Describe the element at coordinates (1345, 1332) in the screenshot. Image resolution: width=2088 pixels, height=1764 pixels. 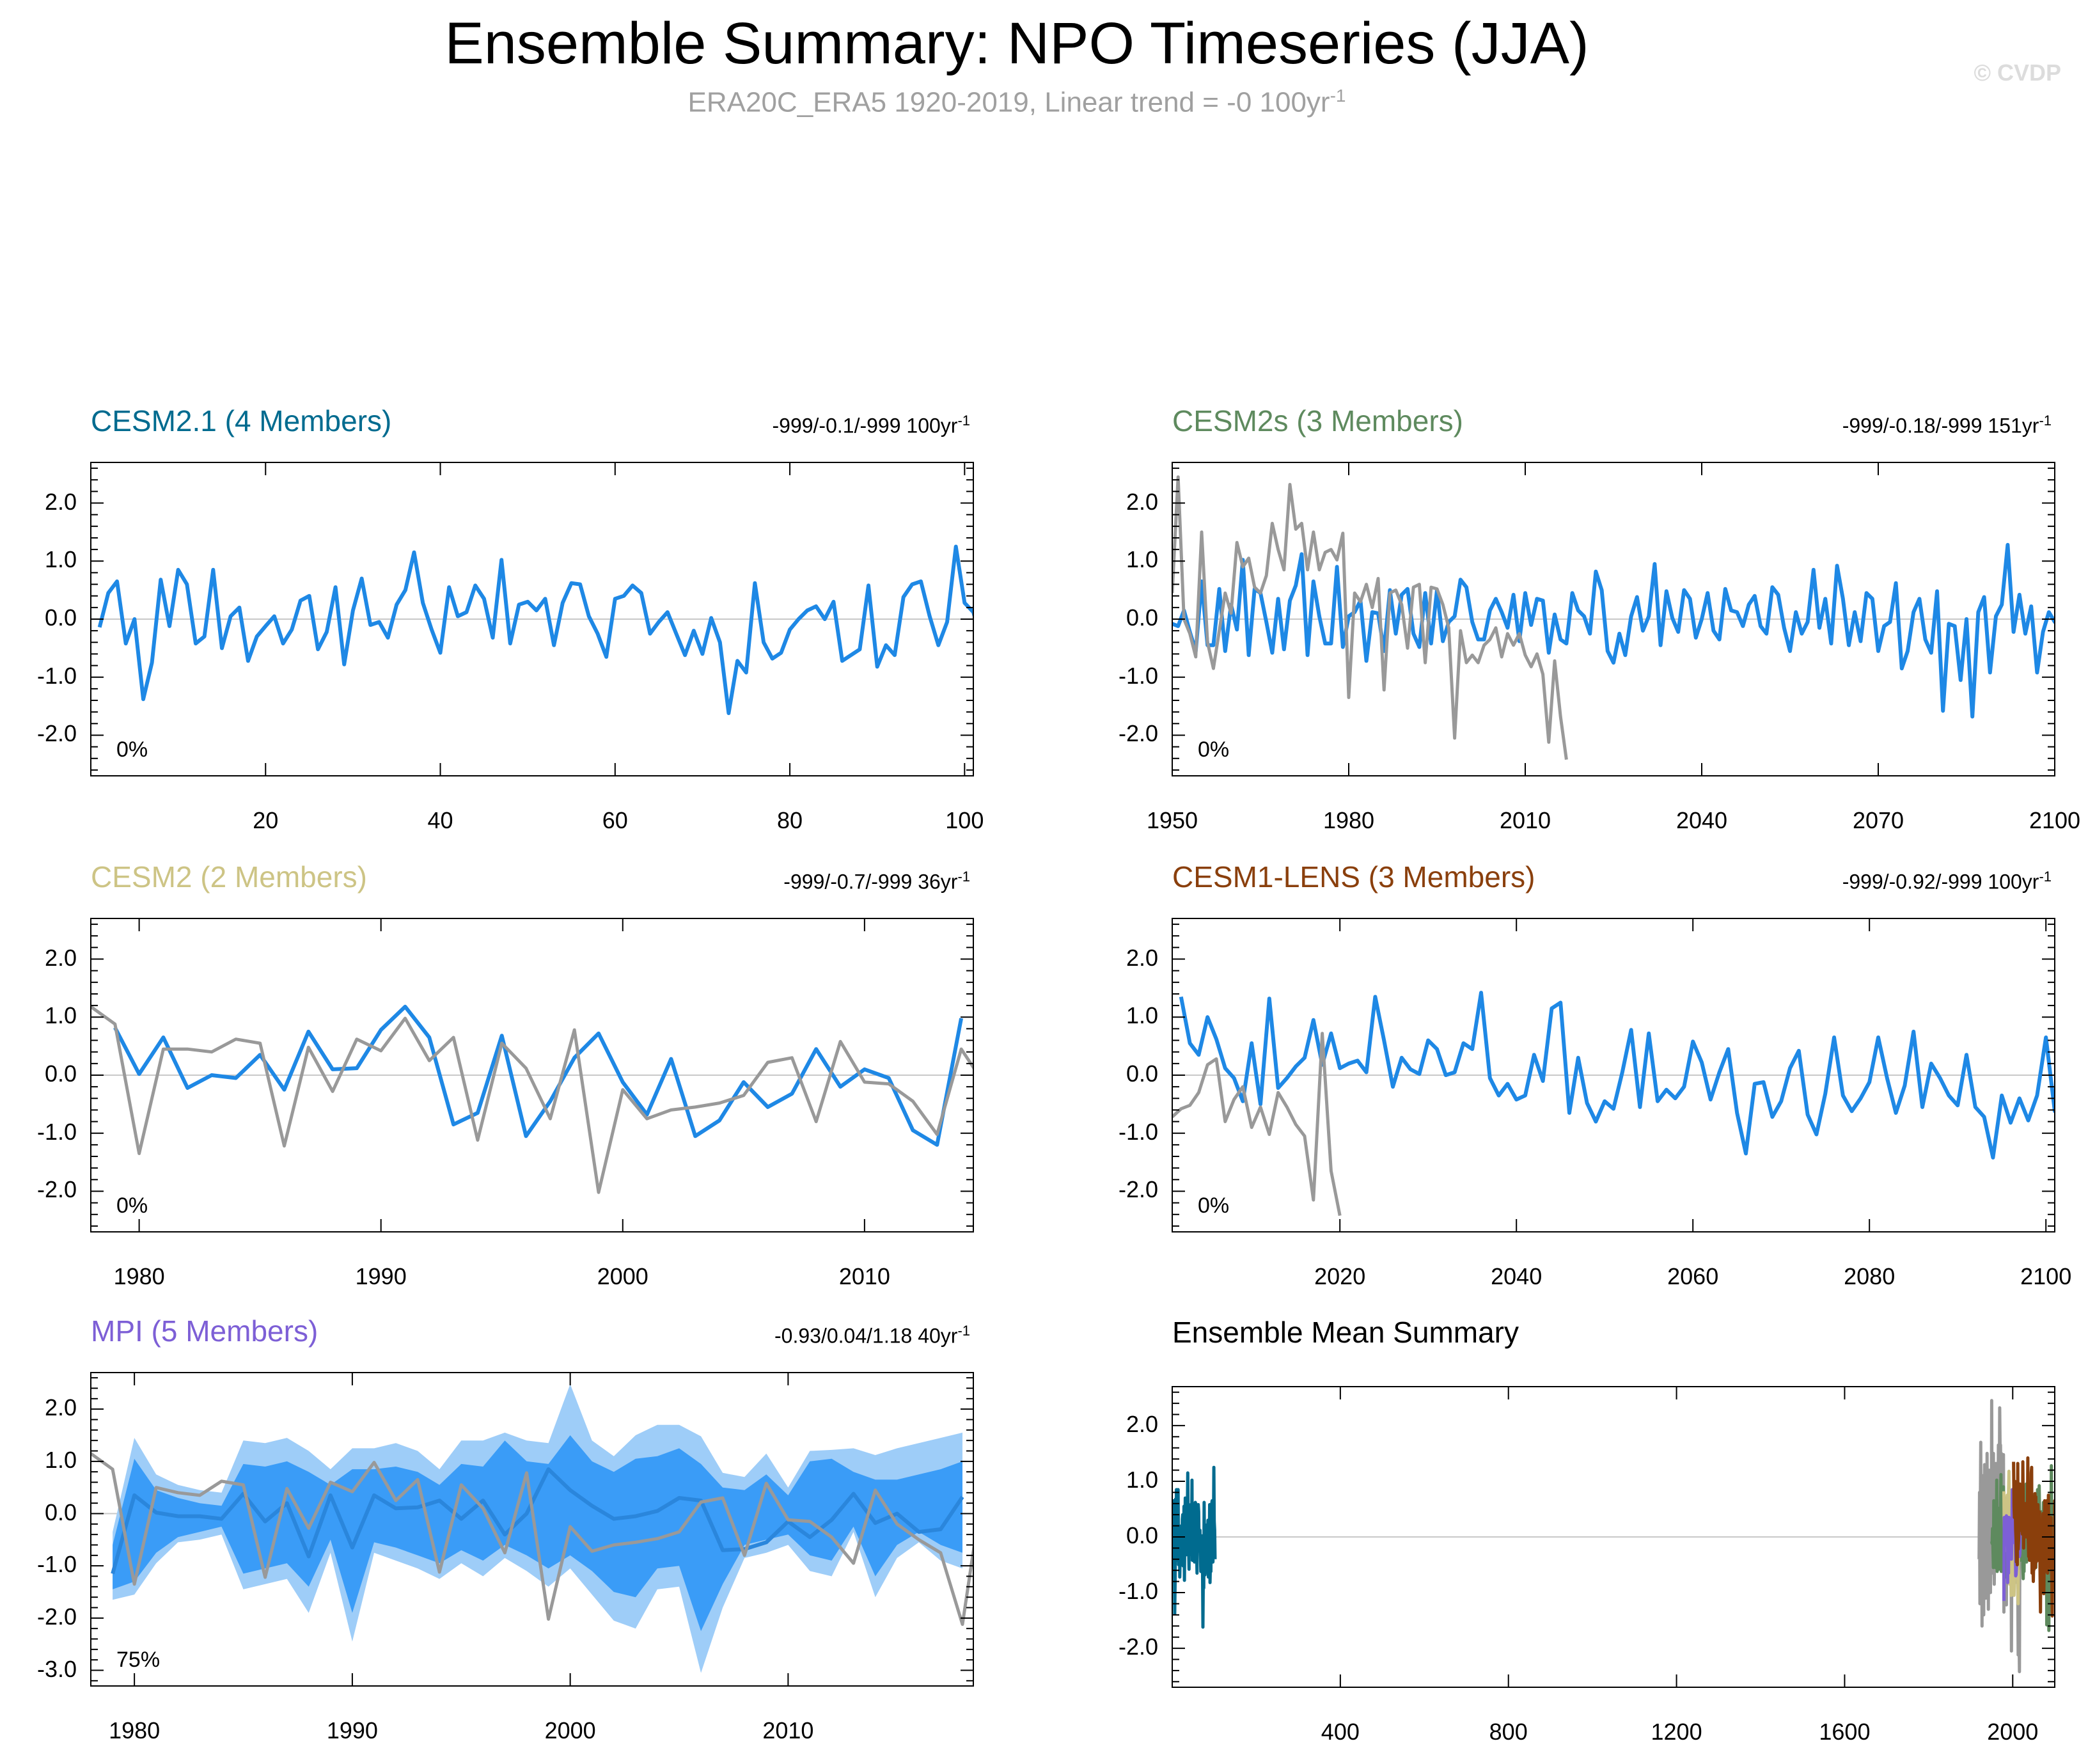
I see `panel-title: Ensemble Mean Summary` at that location.